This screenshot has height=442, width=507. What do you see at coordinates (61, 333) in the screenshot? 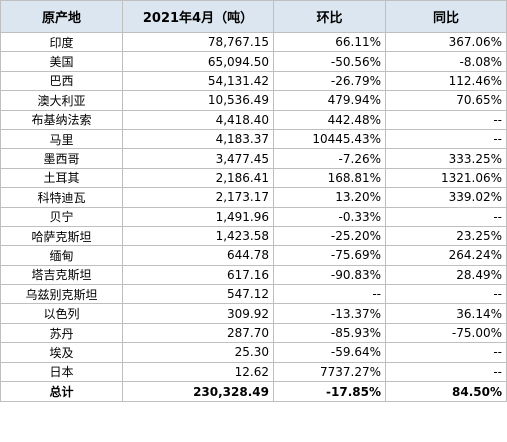
I see `cell-country: 苏丹` at bounding box center [61, 333].